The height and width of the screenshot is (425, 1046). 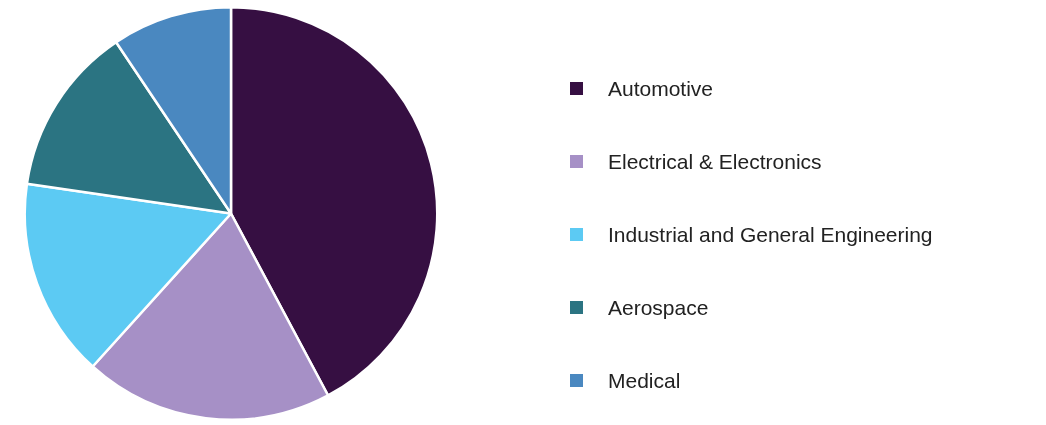 I want to click on legend-label: Medical, so click(x=644, y=380).